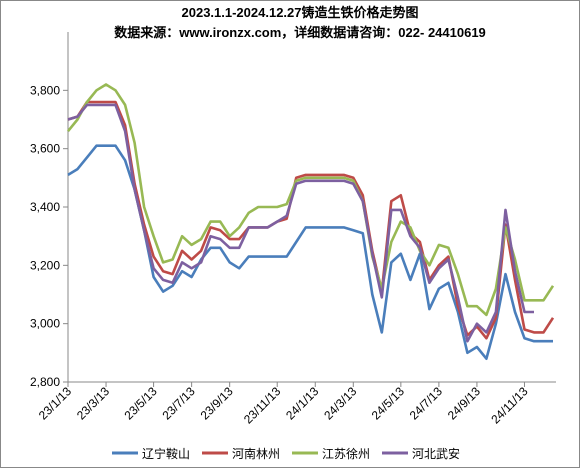 This screenshot has width=580, height=468. What do you see at coordinates (166, 453) in the screenshot?
I see `legend-label: 辽宁鞍山` at bounding box center [166, 453].